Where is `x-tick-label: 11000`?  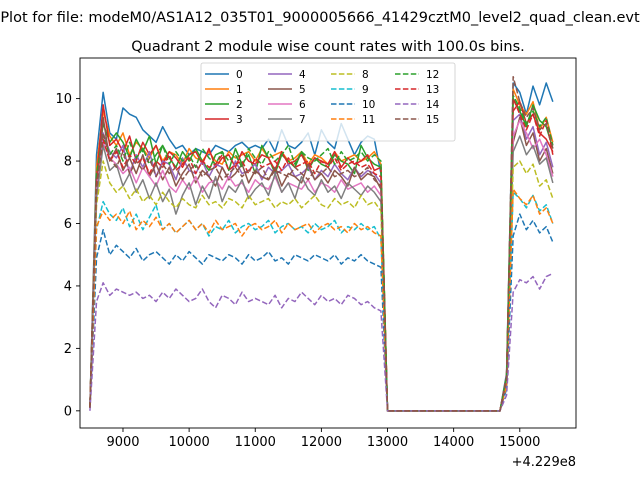 x-tick-label: 11000 is located at coordinates (255, 442).